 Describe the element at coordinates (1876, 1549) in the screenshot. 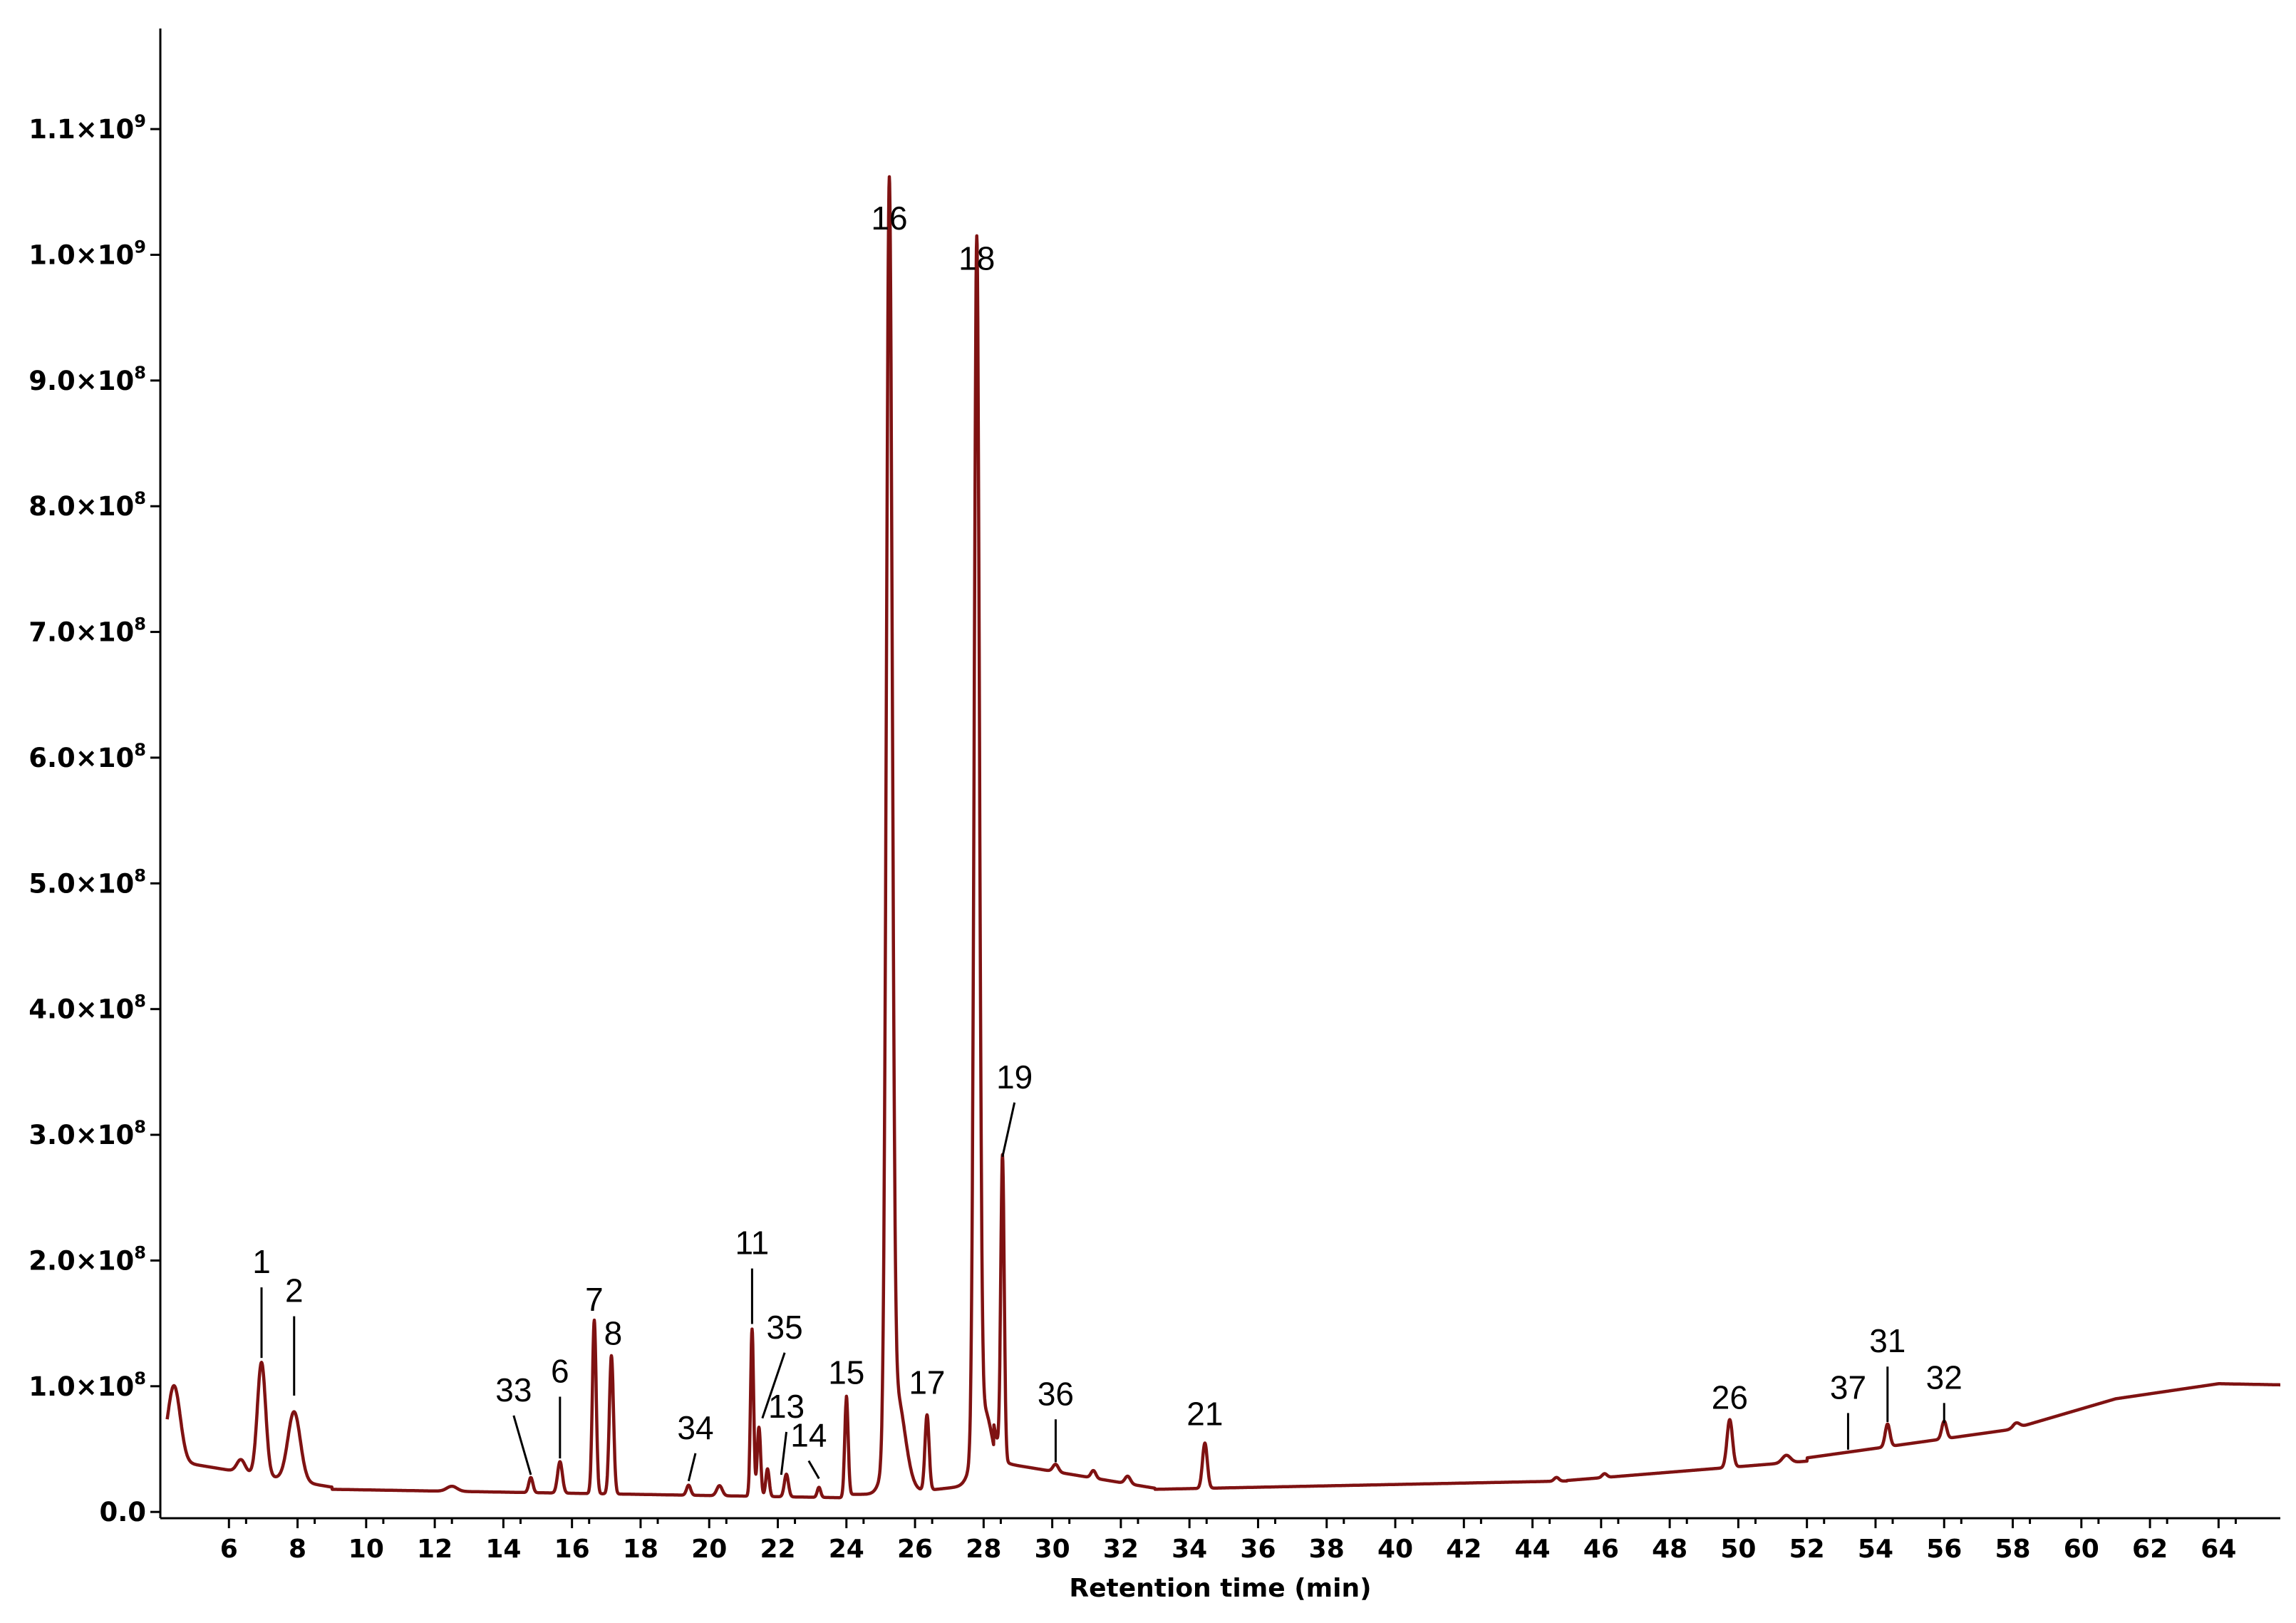

I see `x-tick-label: 54` at that location.